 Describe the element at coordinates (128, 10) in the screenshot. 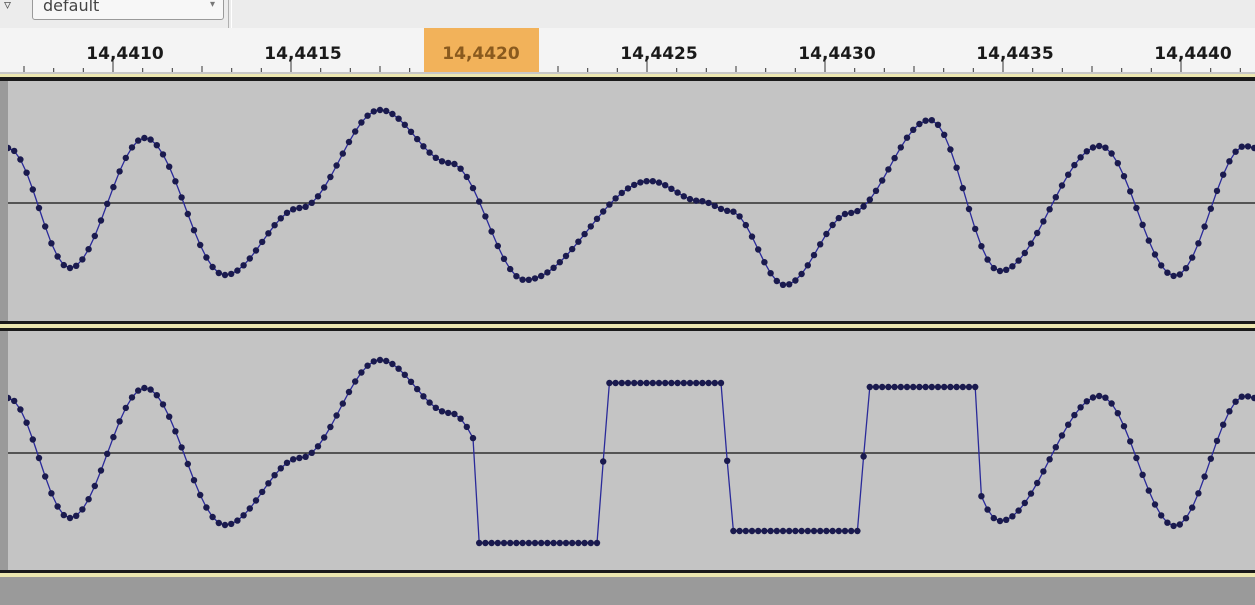

I see `preset-combo-box: default ▾` at that location.